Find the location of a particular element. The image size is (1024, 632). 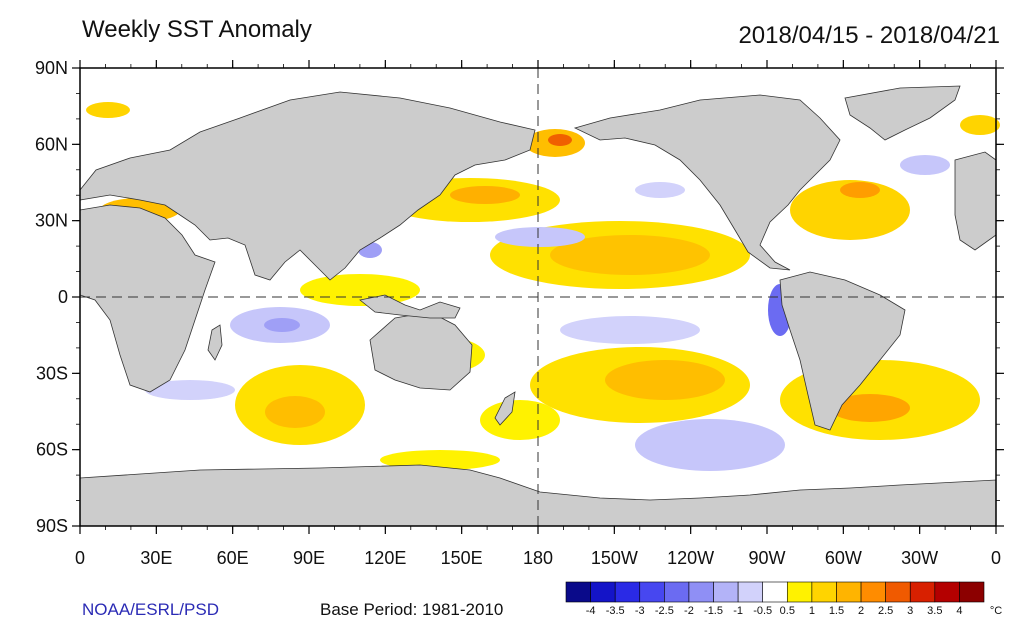

south-america-land is located at coordinates (842, 351).